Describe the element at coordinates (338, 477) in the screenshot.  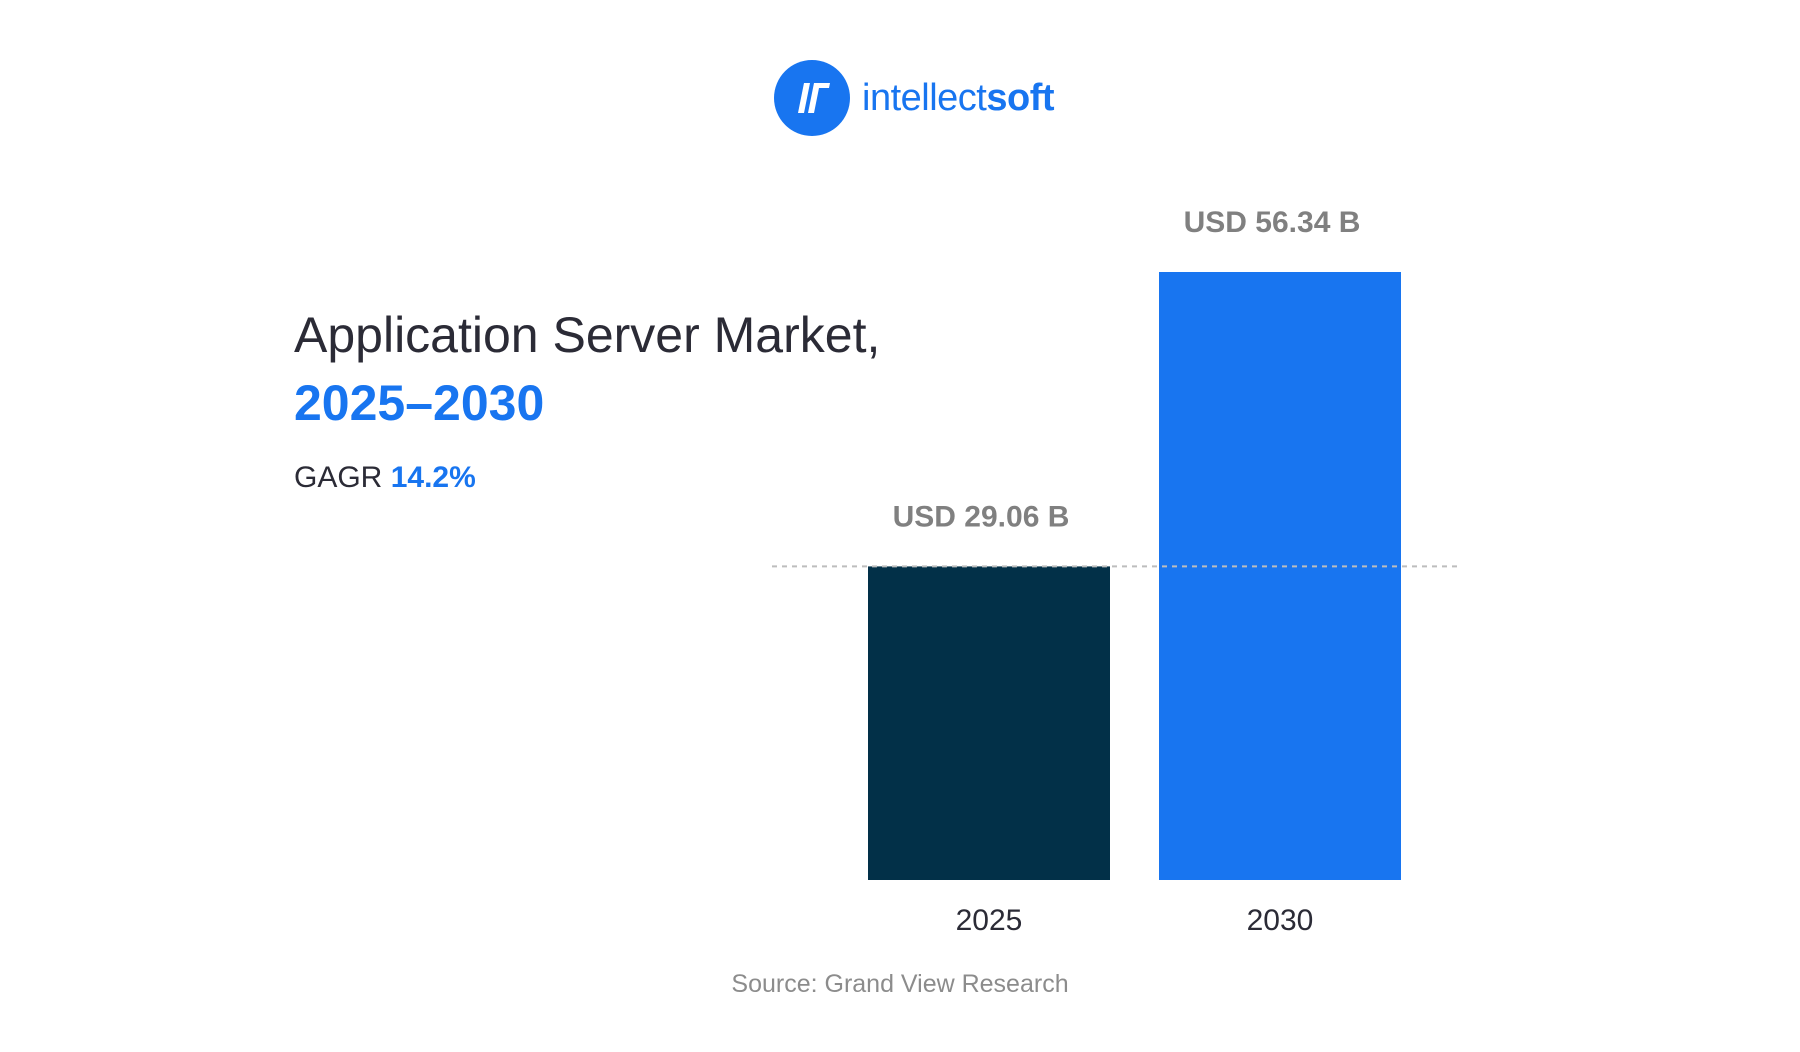
I see `cagr-label: GAGR` at that location.